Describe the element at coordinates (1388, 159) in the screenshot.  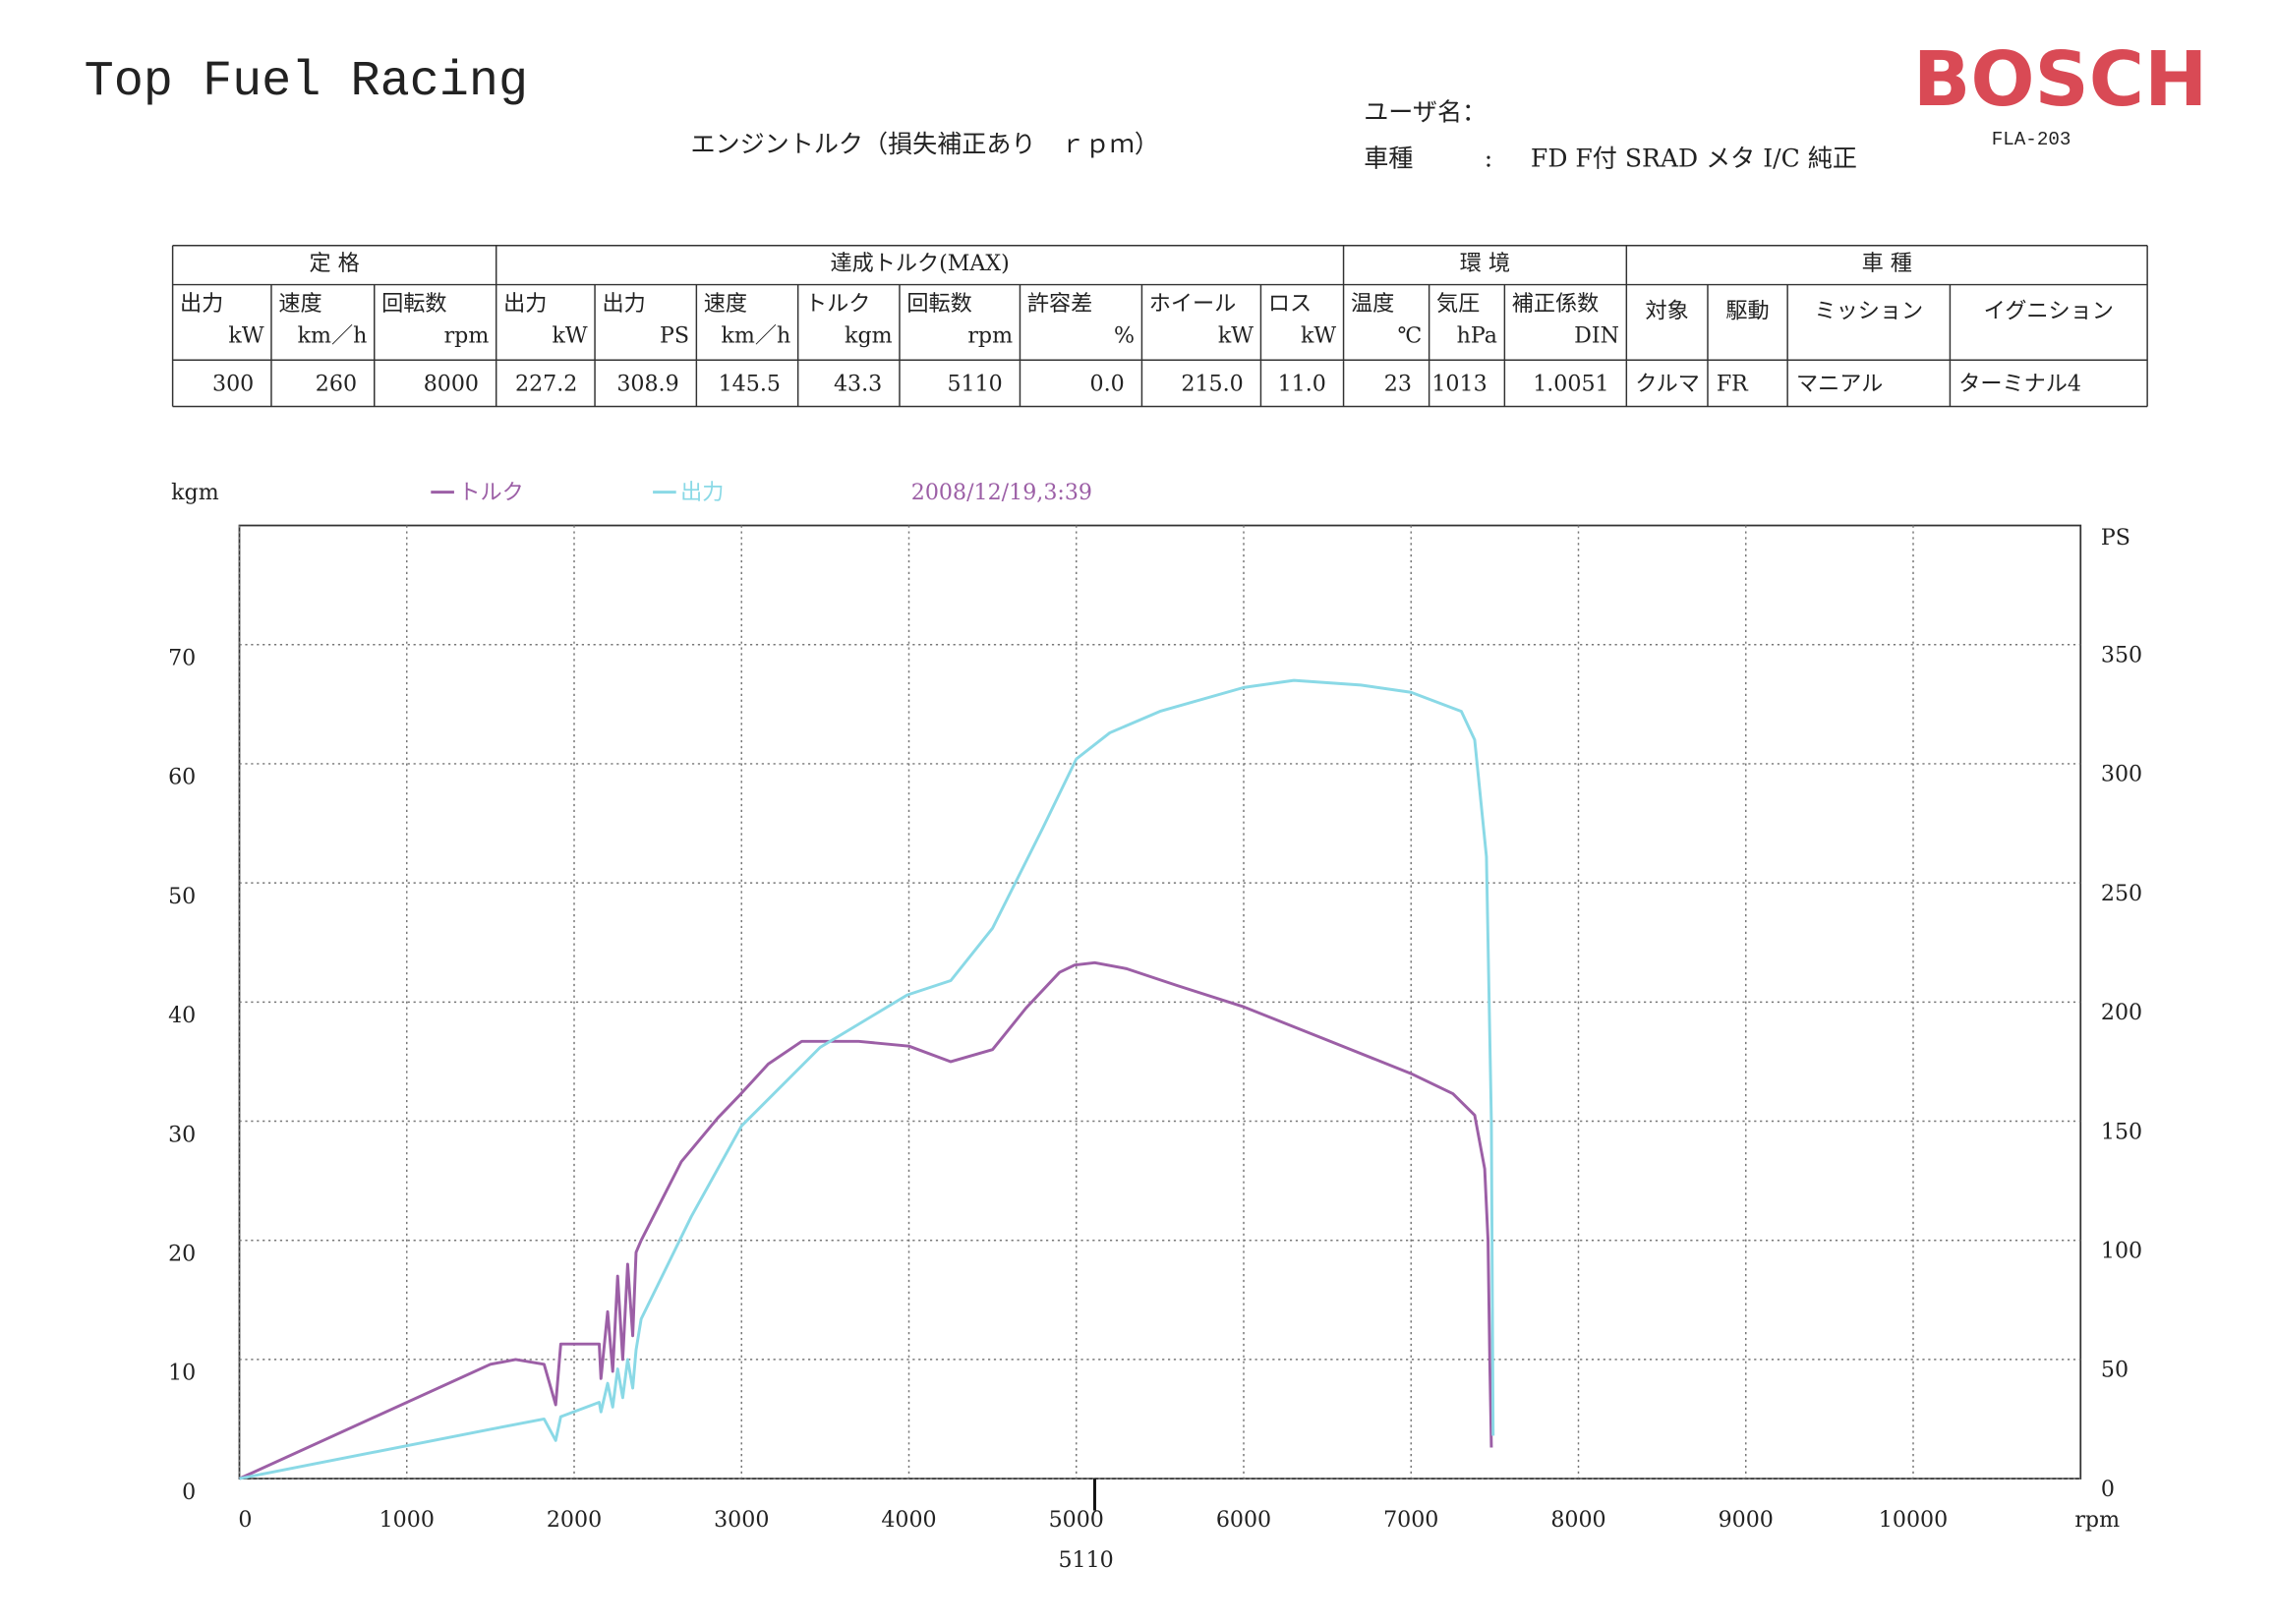
I see `vehicle-label: 車種` at that location.